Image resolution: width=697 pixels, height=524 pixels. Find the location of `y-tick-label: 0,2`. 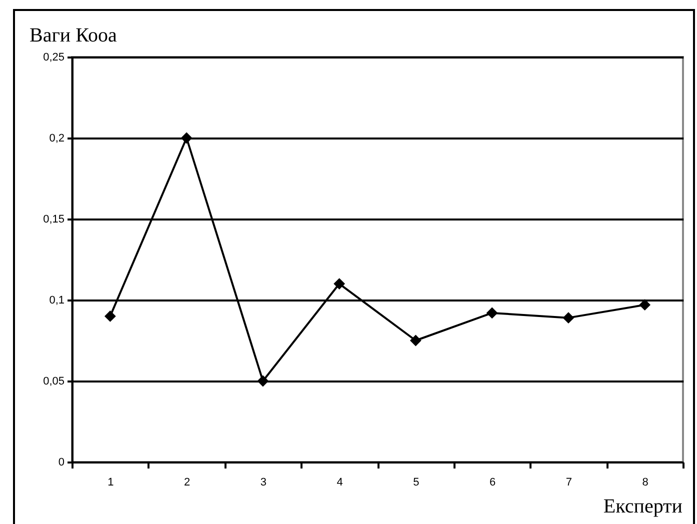

y-tick-label: 0,2 is located at coordinates (56, 138).